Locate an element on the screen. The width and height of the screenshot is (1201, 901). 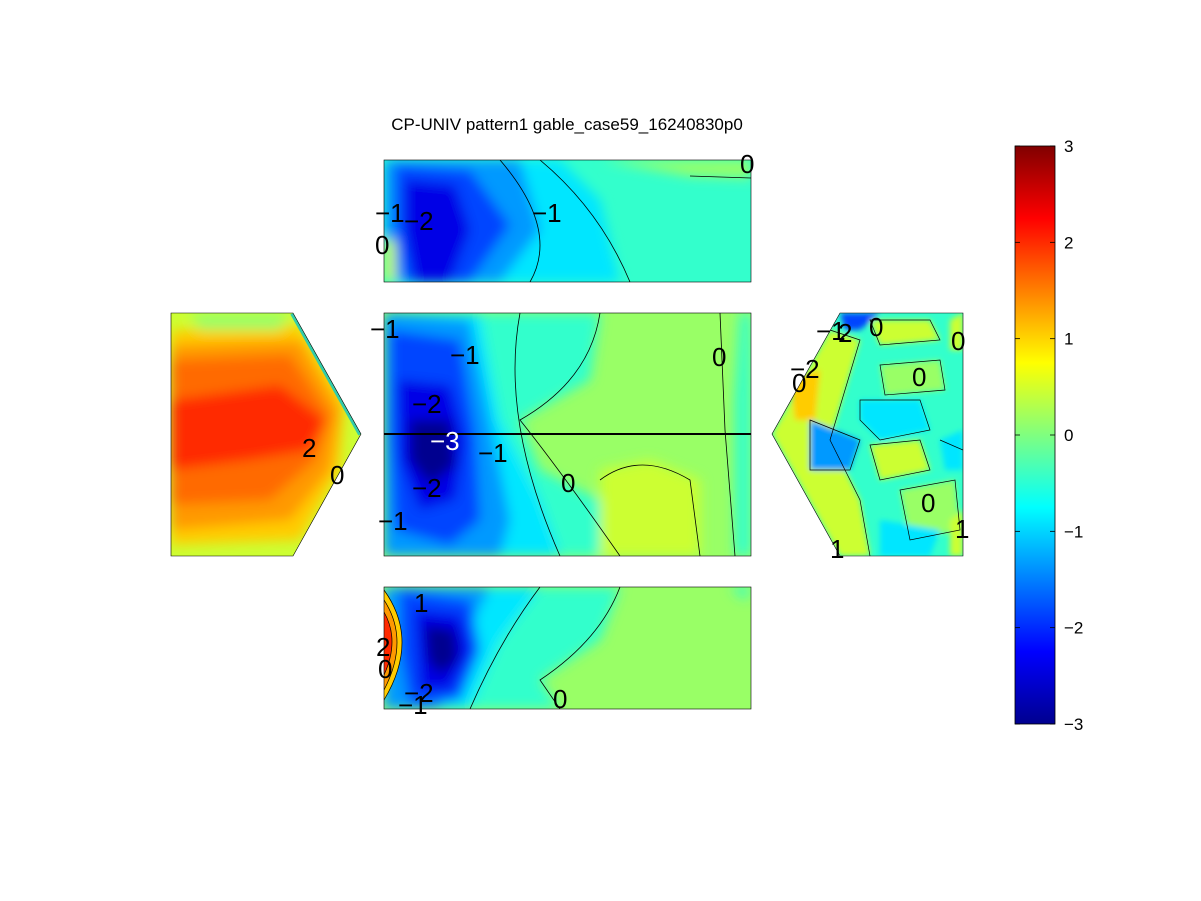
panel-top-face is located at coordinates (567, 221).